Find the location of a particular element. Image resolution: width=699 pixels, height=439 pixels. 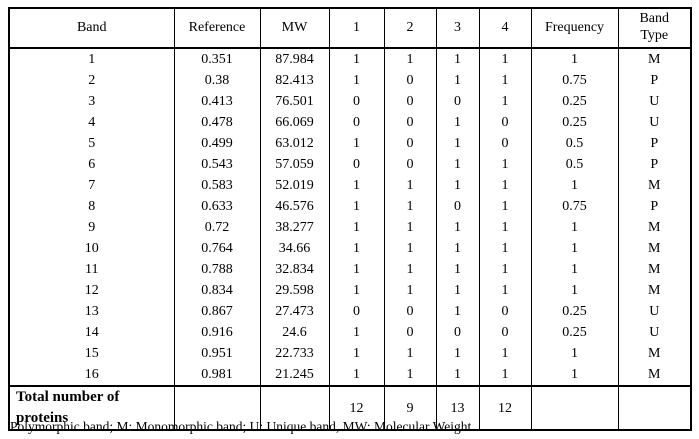

table-cell: 34.66 is located at coordinates (294, 248).